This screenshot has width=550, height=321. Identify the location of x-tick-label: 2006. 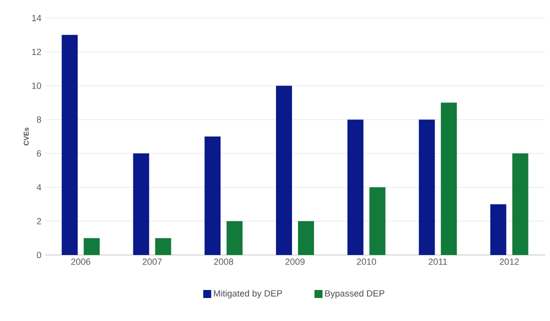
(80, 261).